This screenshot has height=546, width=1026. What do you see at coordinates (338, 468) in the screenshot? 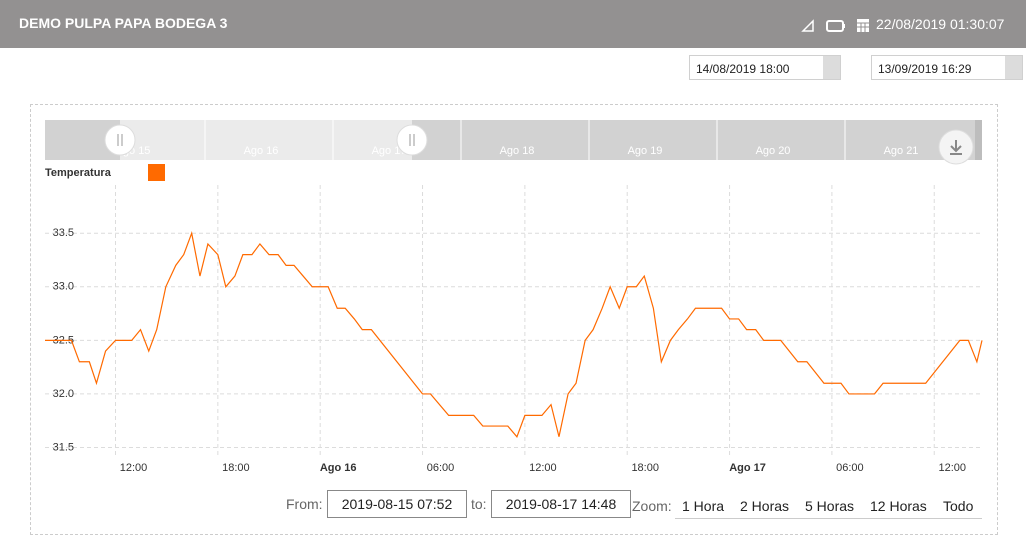
I see `x-tick-label: Ago 16` at bounding box center [338, 468].